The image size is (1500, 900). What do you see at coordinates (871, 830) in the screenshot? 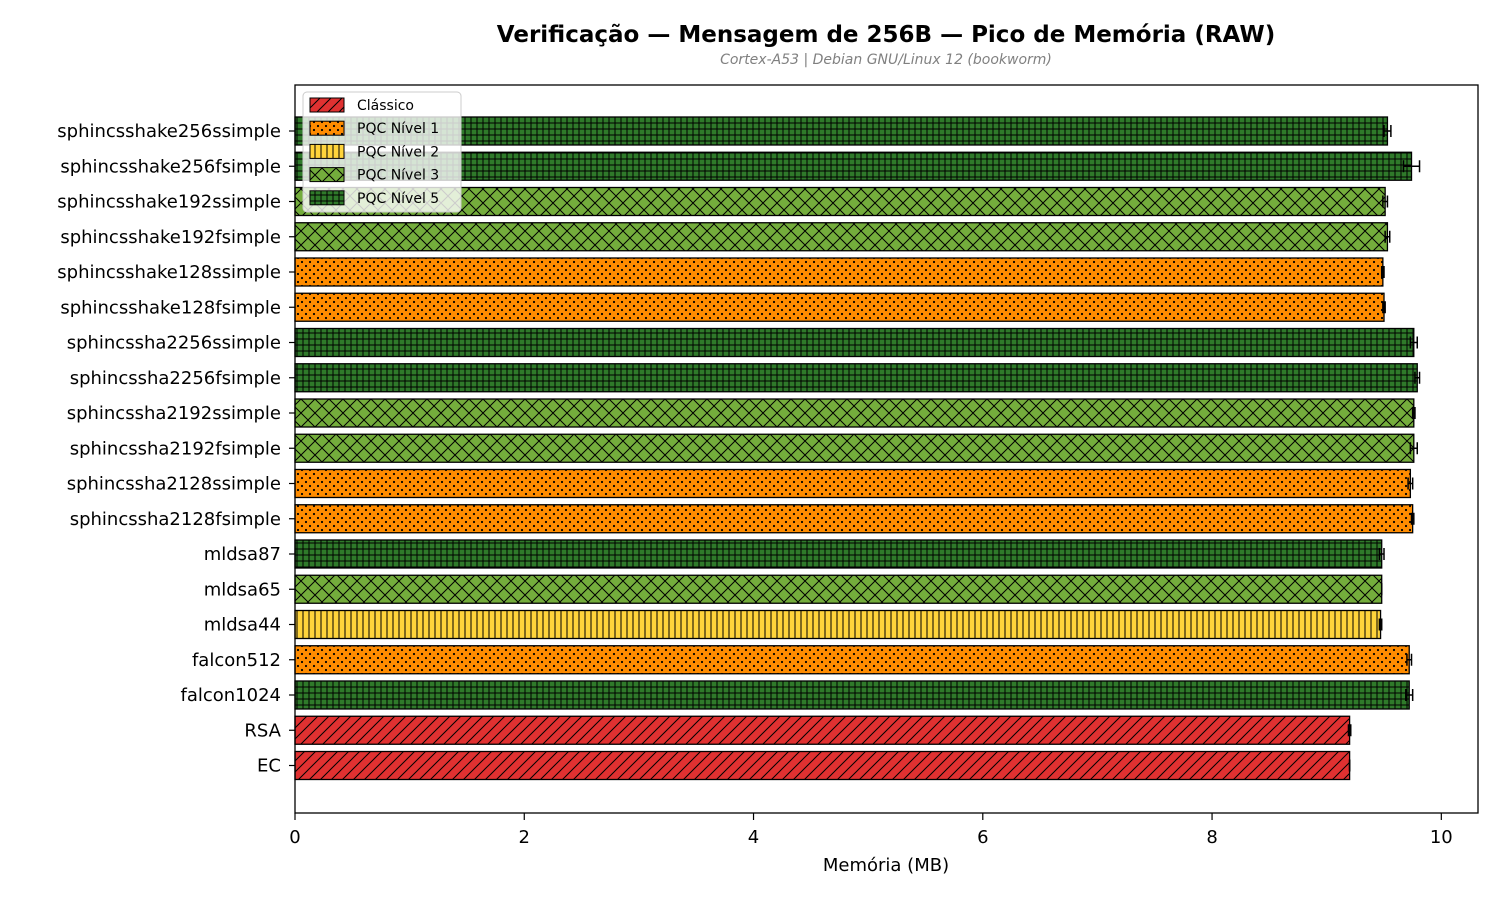
I see `x-axis-ticks: 0 2 4 6 8 10` at bounding box center [871, 830].